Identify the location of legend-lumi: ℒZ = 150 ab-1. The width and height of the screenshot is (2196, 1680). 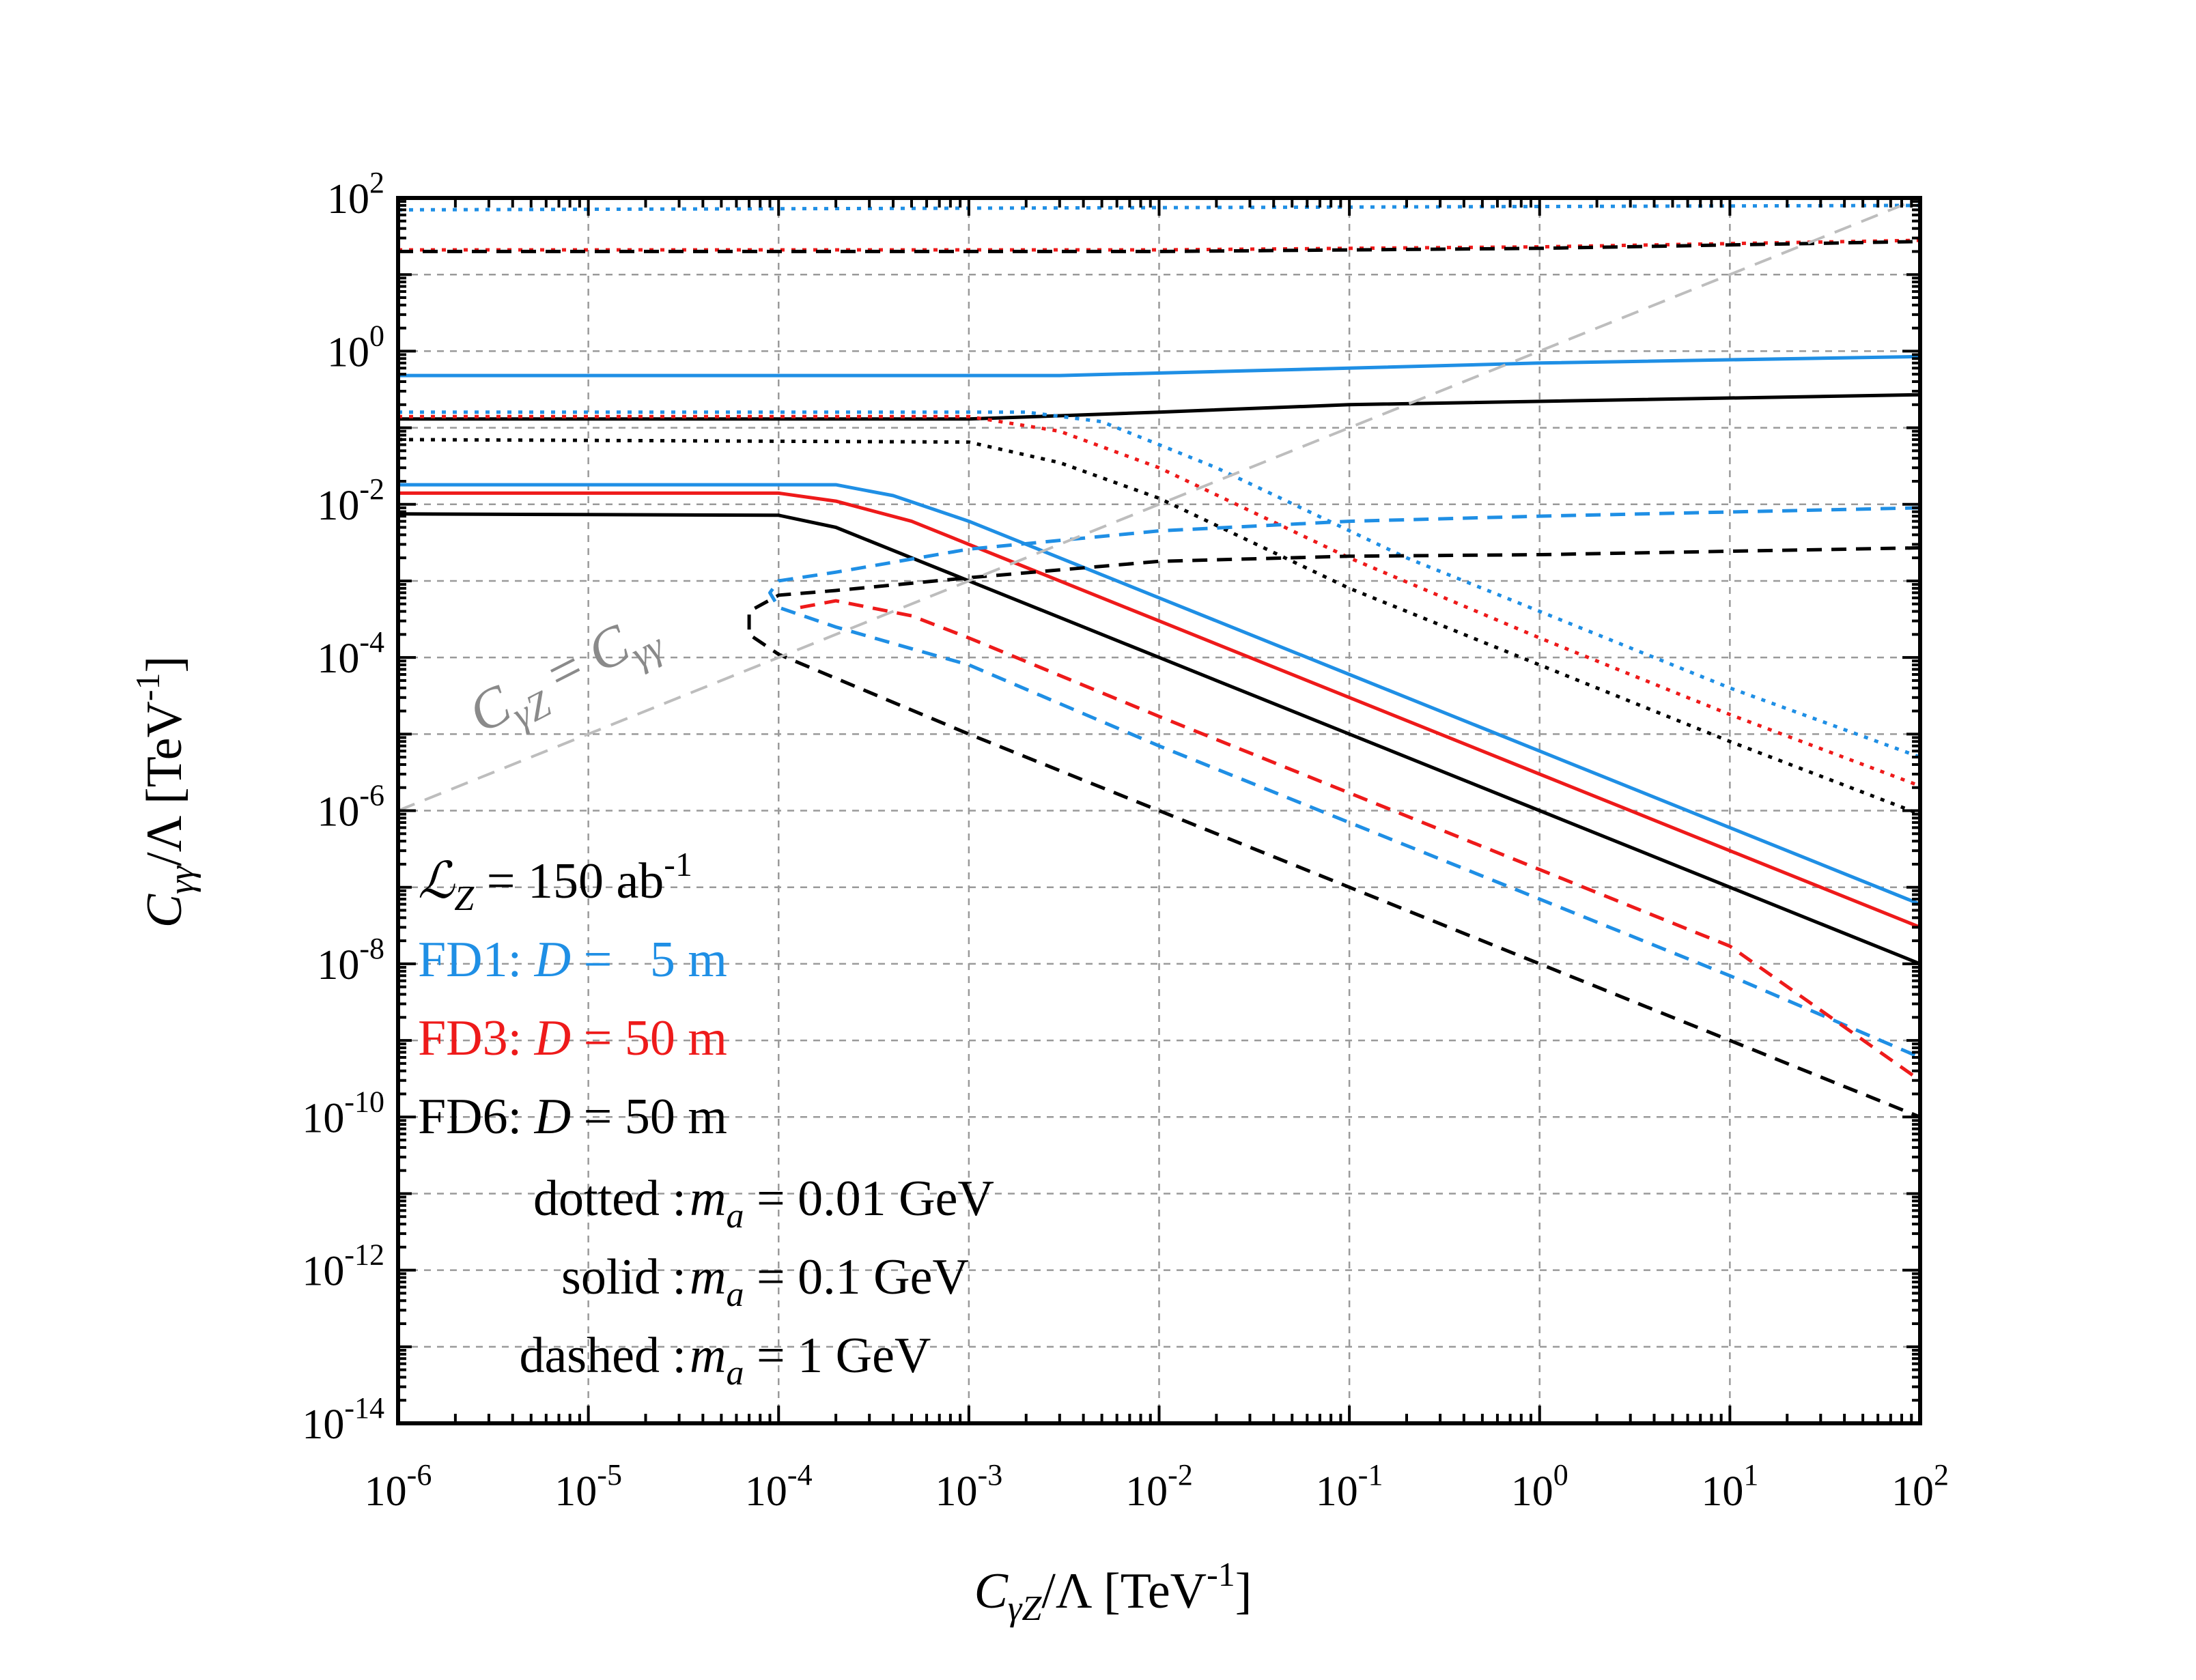
(555, 881).